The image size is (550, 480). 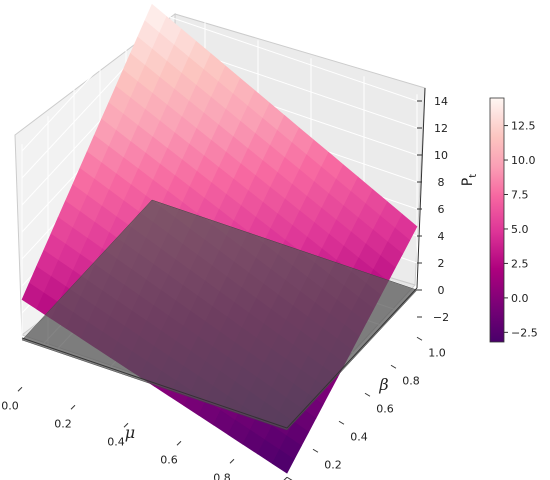 What do you see at coordinates (441, 182) in the screenshot?
I see `z-tick-label: 8` at bounding box center [441, 182].